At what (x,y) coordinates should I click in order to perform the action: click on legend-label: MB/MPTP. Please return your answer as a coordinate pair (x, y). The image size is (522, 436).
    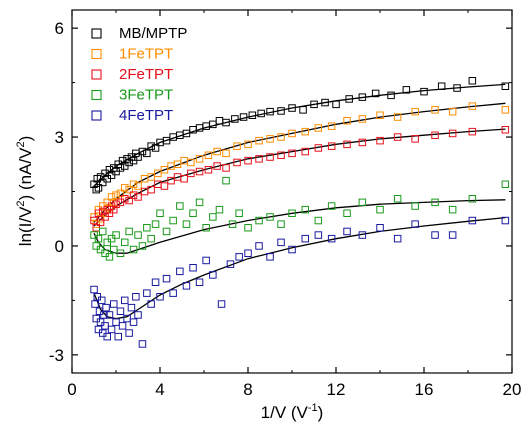
    Looking at the image, I should click on (153, 33).